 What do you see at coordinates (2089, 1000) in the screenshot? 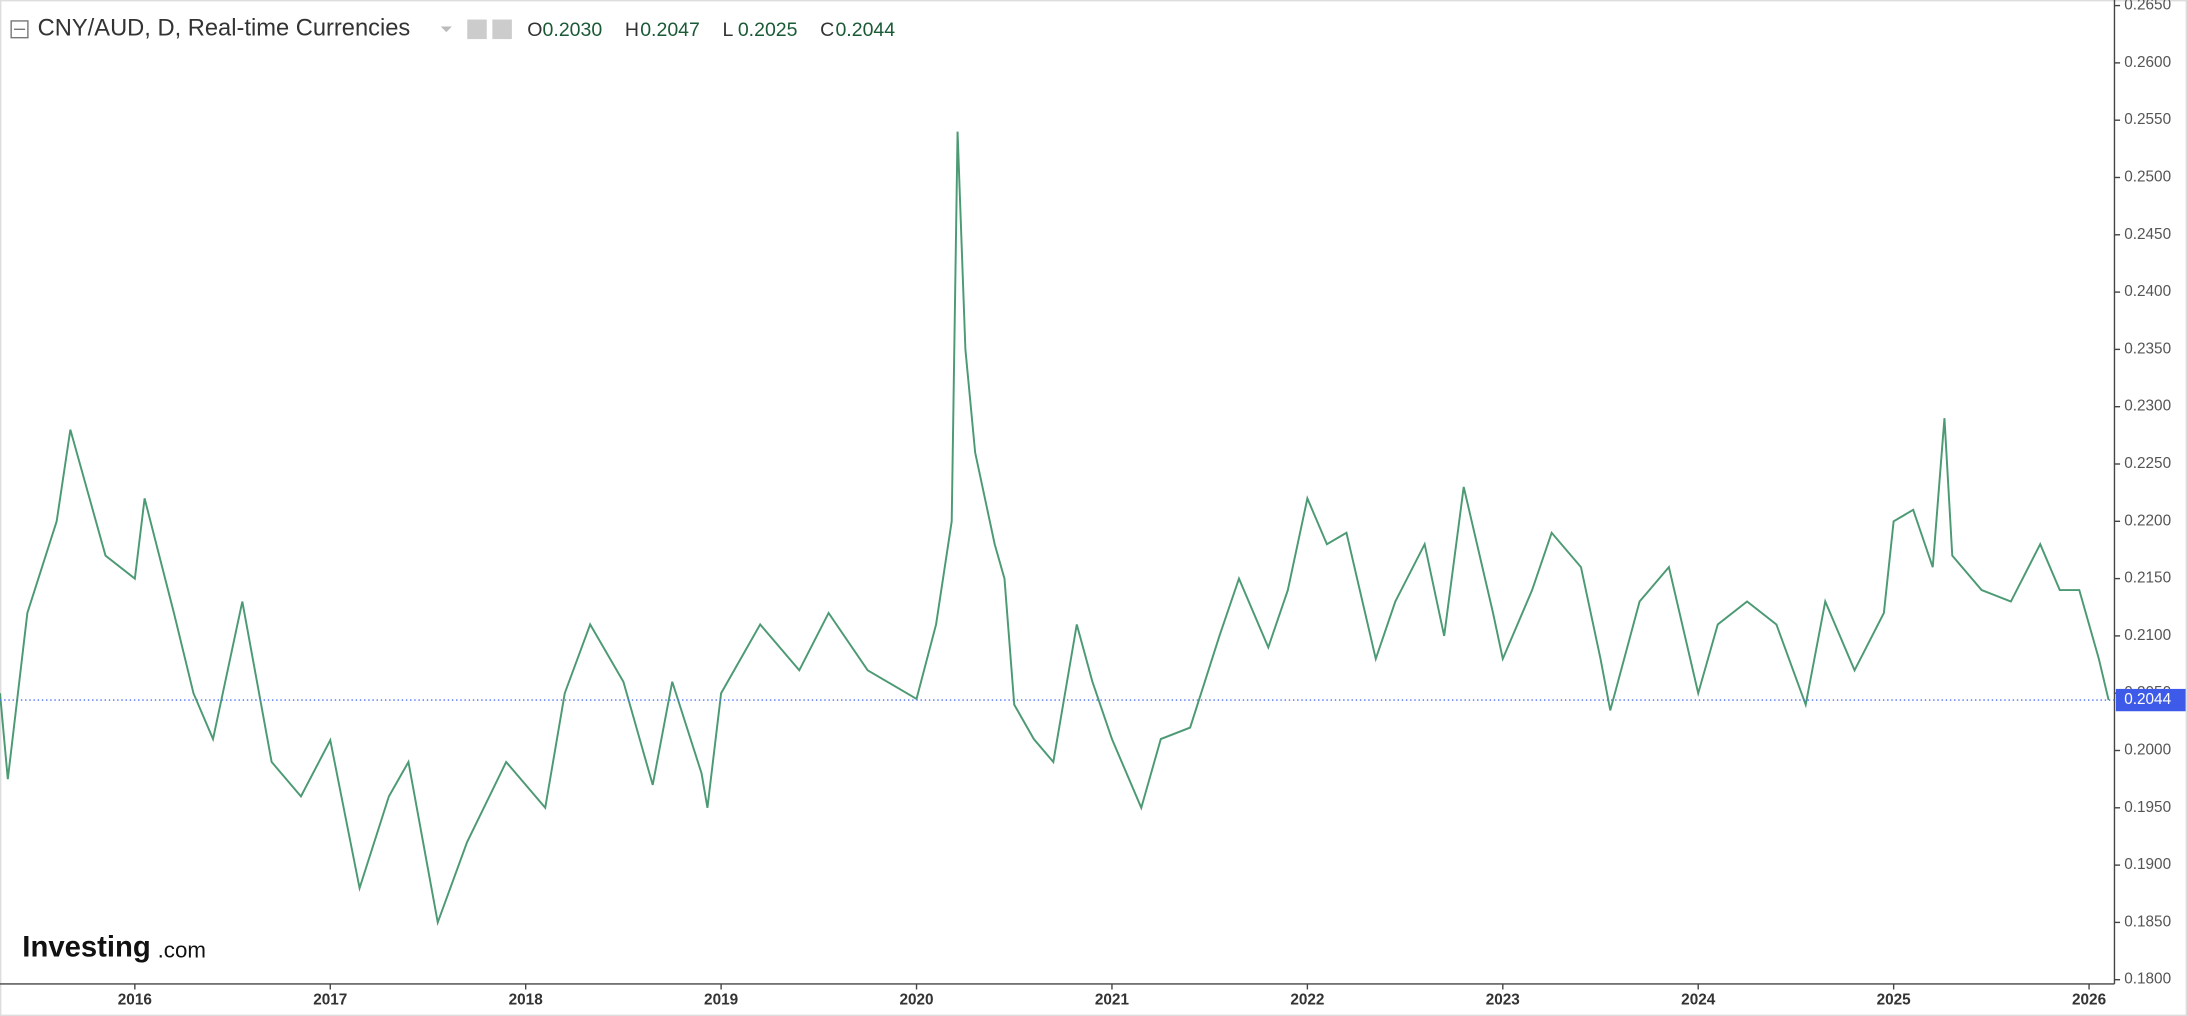
I see `x-tick-label: 2026` at bounding box center [2089, 1000].